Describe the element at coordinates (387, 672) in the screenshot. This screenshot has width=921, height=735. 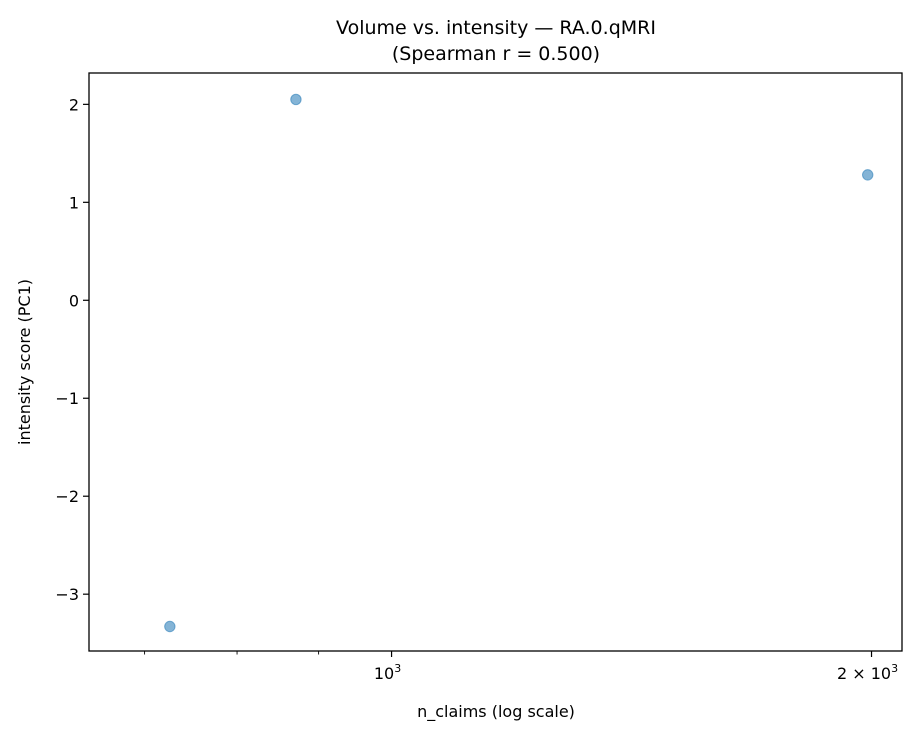
I see `x-tick-label: 103` at that location.